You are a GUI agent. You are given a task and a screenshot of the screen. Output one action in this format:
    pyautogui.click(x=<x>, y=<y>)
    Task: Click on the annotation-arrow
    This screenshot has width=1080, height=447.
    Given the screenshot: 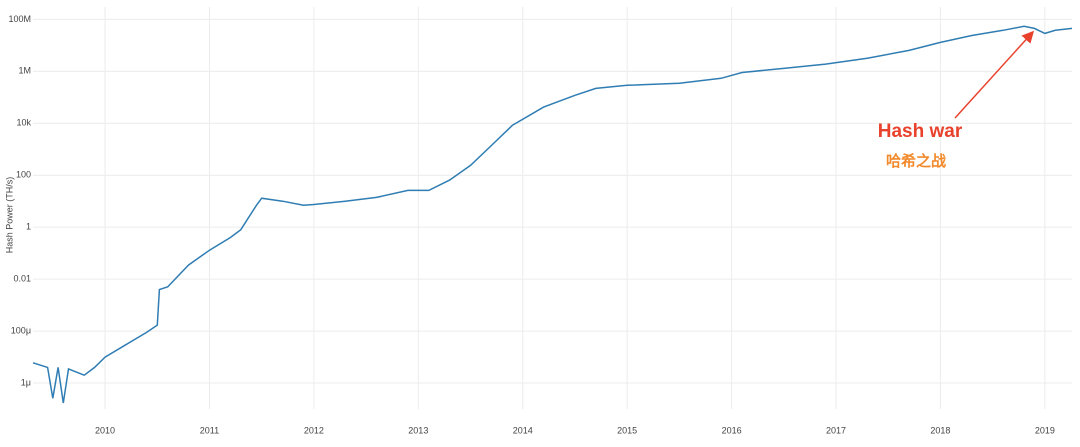 What is the action you would take?
    pyautogui.click(x=994, y=74)
    